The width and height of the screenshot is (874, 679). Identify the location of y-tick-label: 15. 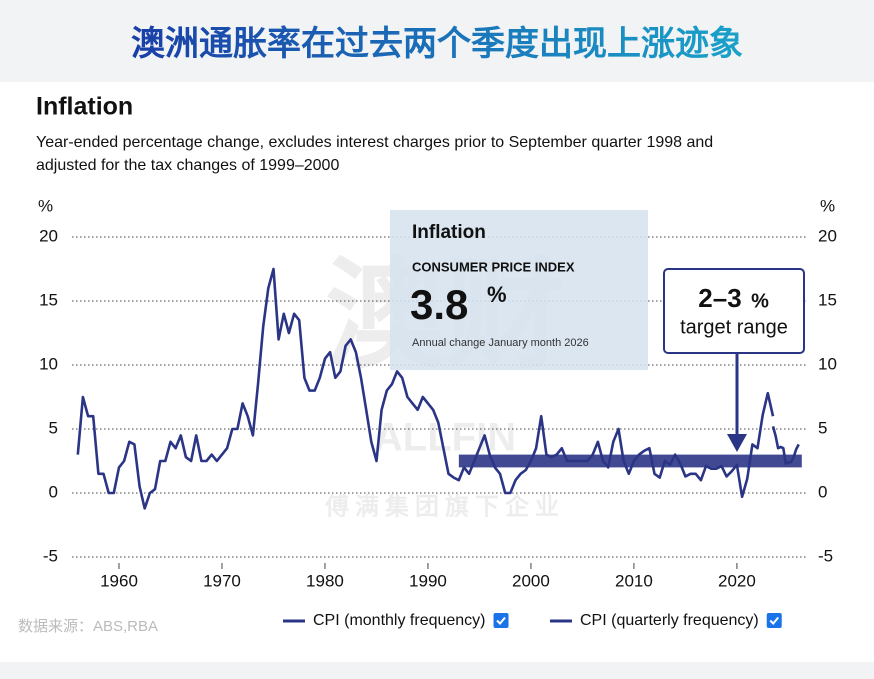
(48, 299).